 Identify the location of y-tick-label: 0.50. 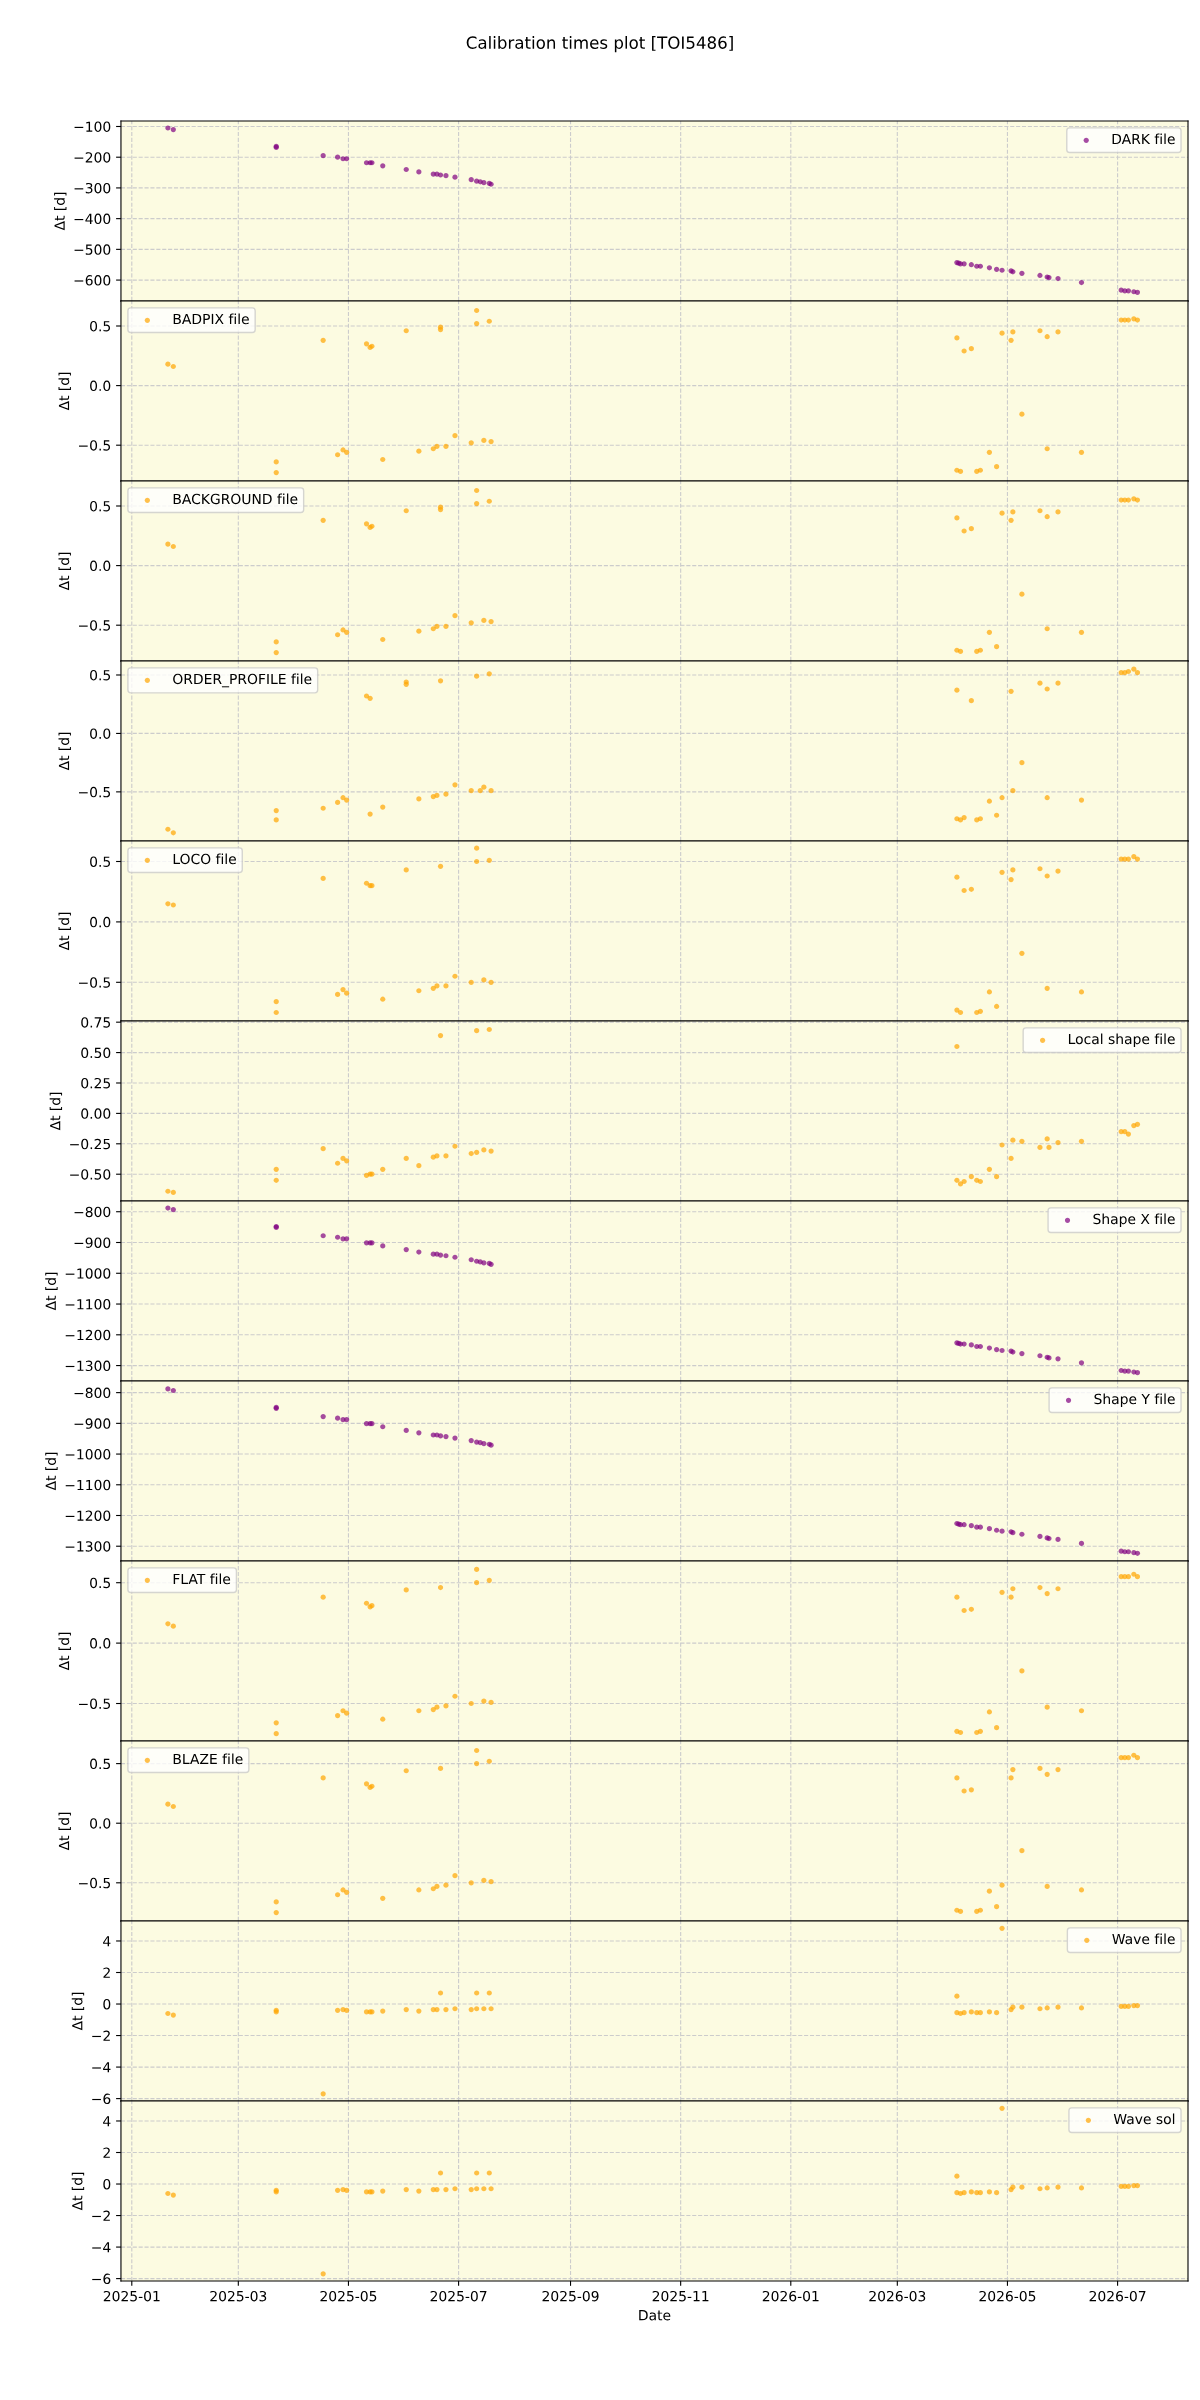
(96, 1053).